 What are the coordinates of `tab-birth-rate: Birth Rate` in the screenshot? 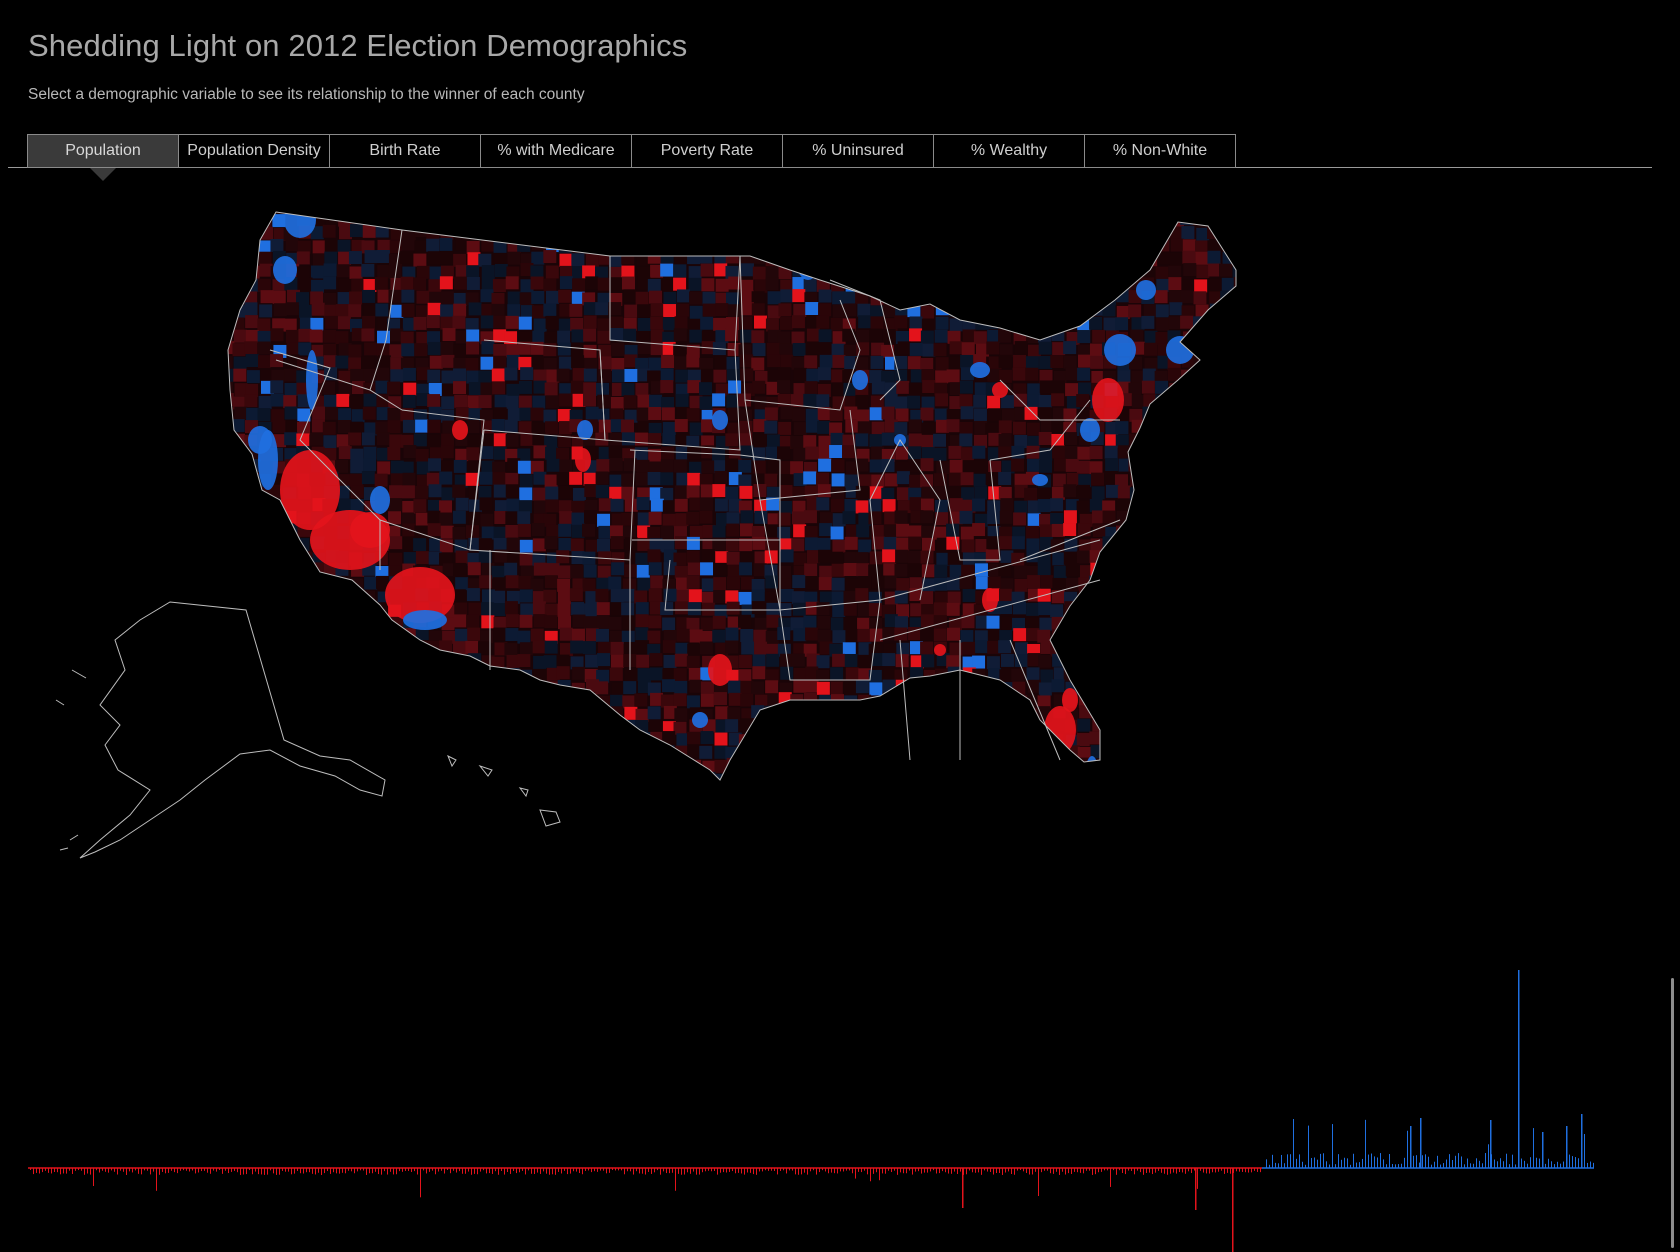 It's located at (405, 151).